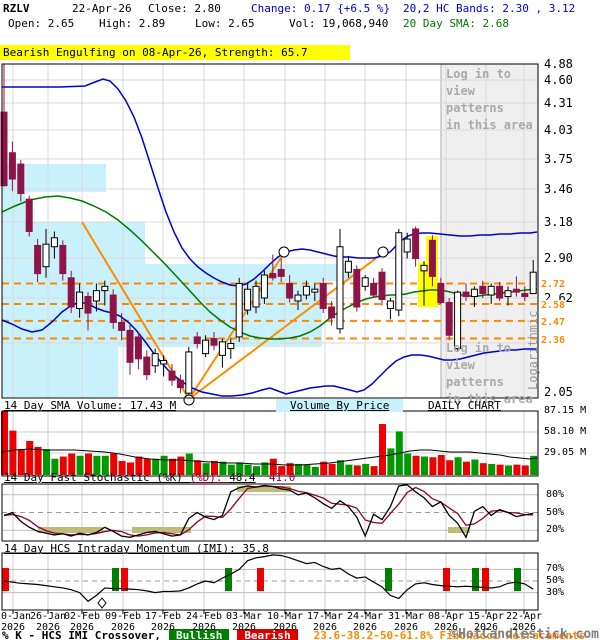 The image size is (600, 640). What do you see at coordinates (555, 592) in the screenshot?
I see `imi-axis-label: 30%` at bounding box center [555, 592].